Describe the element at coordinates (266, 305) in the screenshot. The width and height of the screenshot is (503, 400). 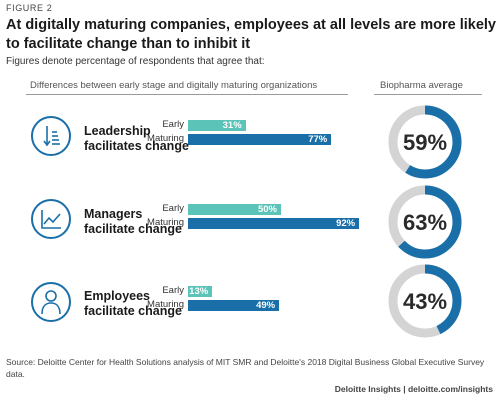
I see `bar-value-label: 49%` at that location.